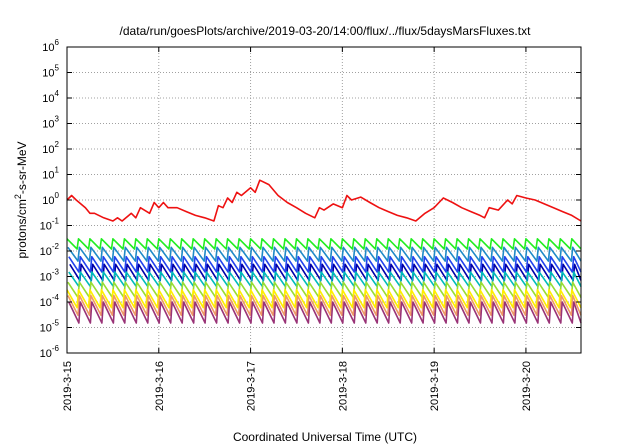 This screenshot has height=448, width=640. Describe the element at coordinates (252, 386) in the screenshot. I see `x-tick-label: 2019-3-17` at that location.